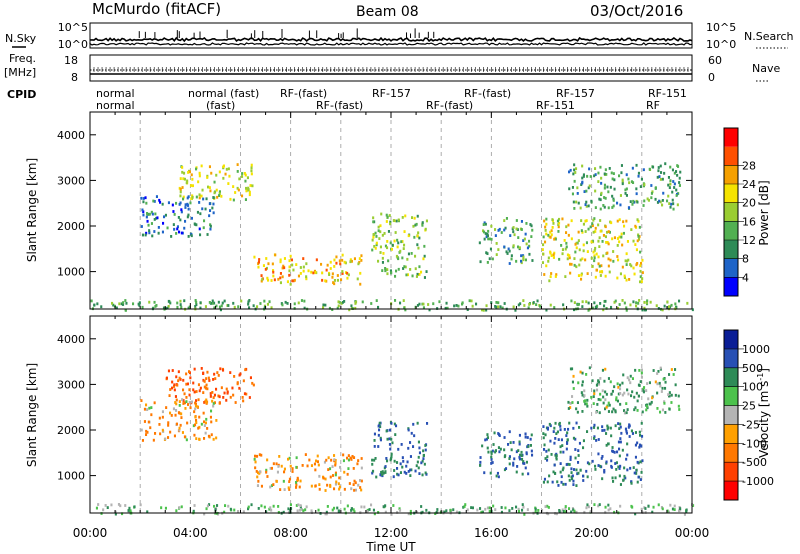 The height and width of the screenshot is (554, 800). I want to click on cpid-label-bottom: normal, so click(115, 105).